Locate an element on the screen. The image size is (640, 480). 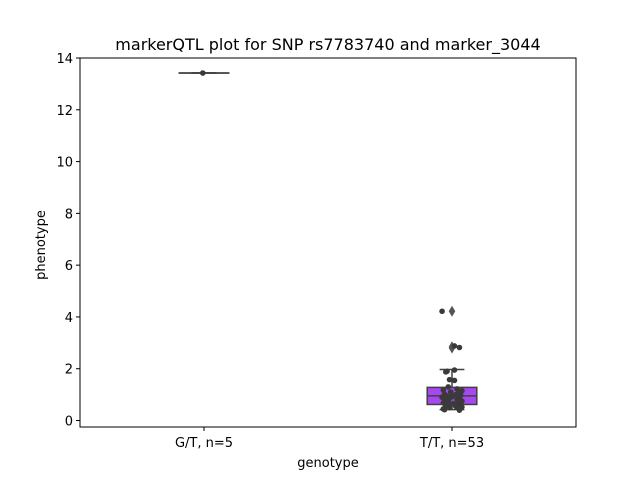
y-tick-label: 2 is located at coordinates (69, 370).